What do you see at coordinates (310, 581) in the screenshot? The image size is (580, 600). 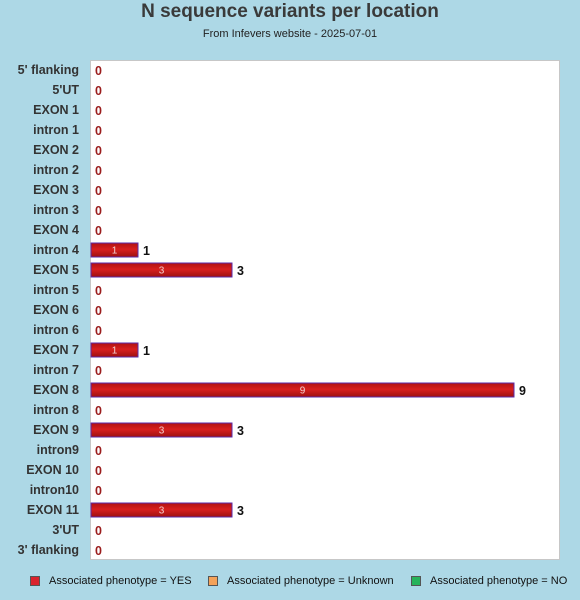 I see `legend-label-unknown: Associated phenotype = Unknown` at bounding box center [310, 581].